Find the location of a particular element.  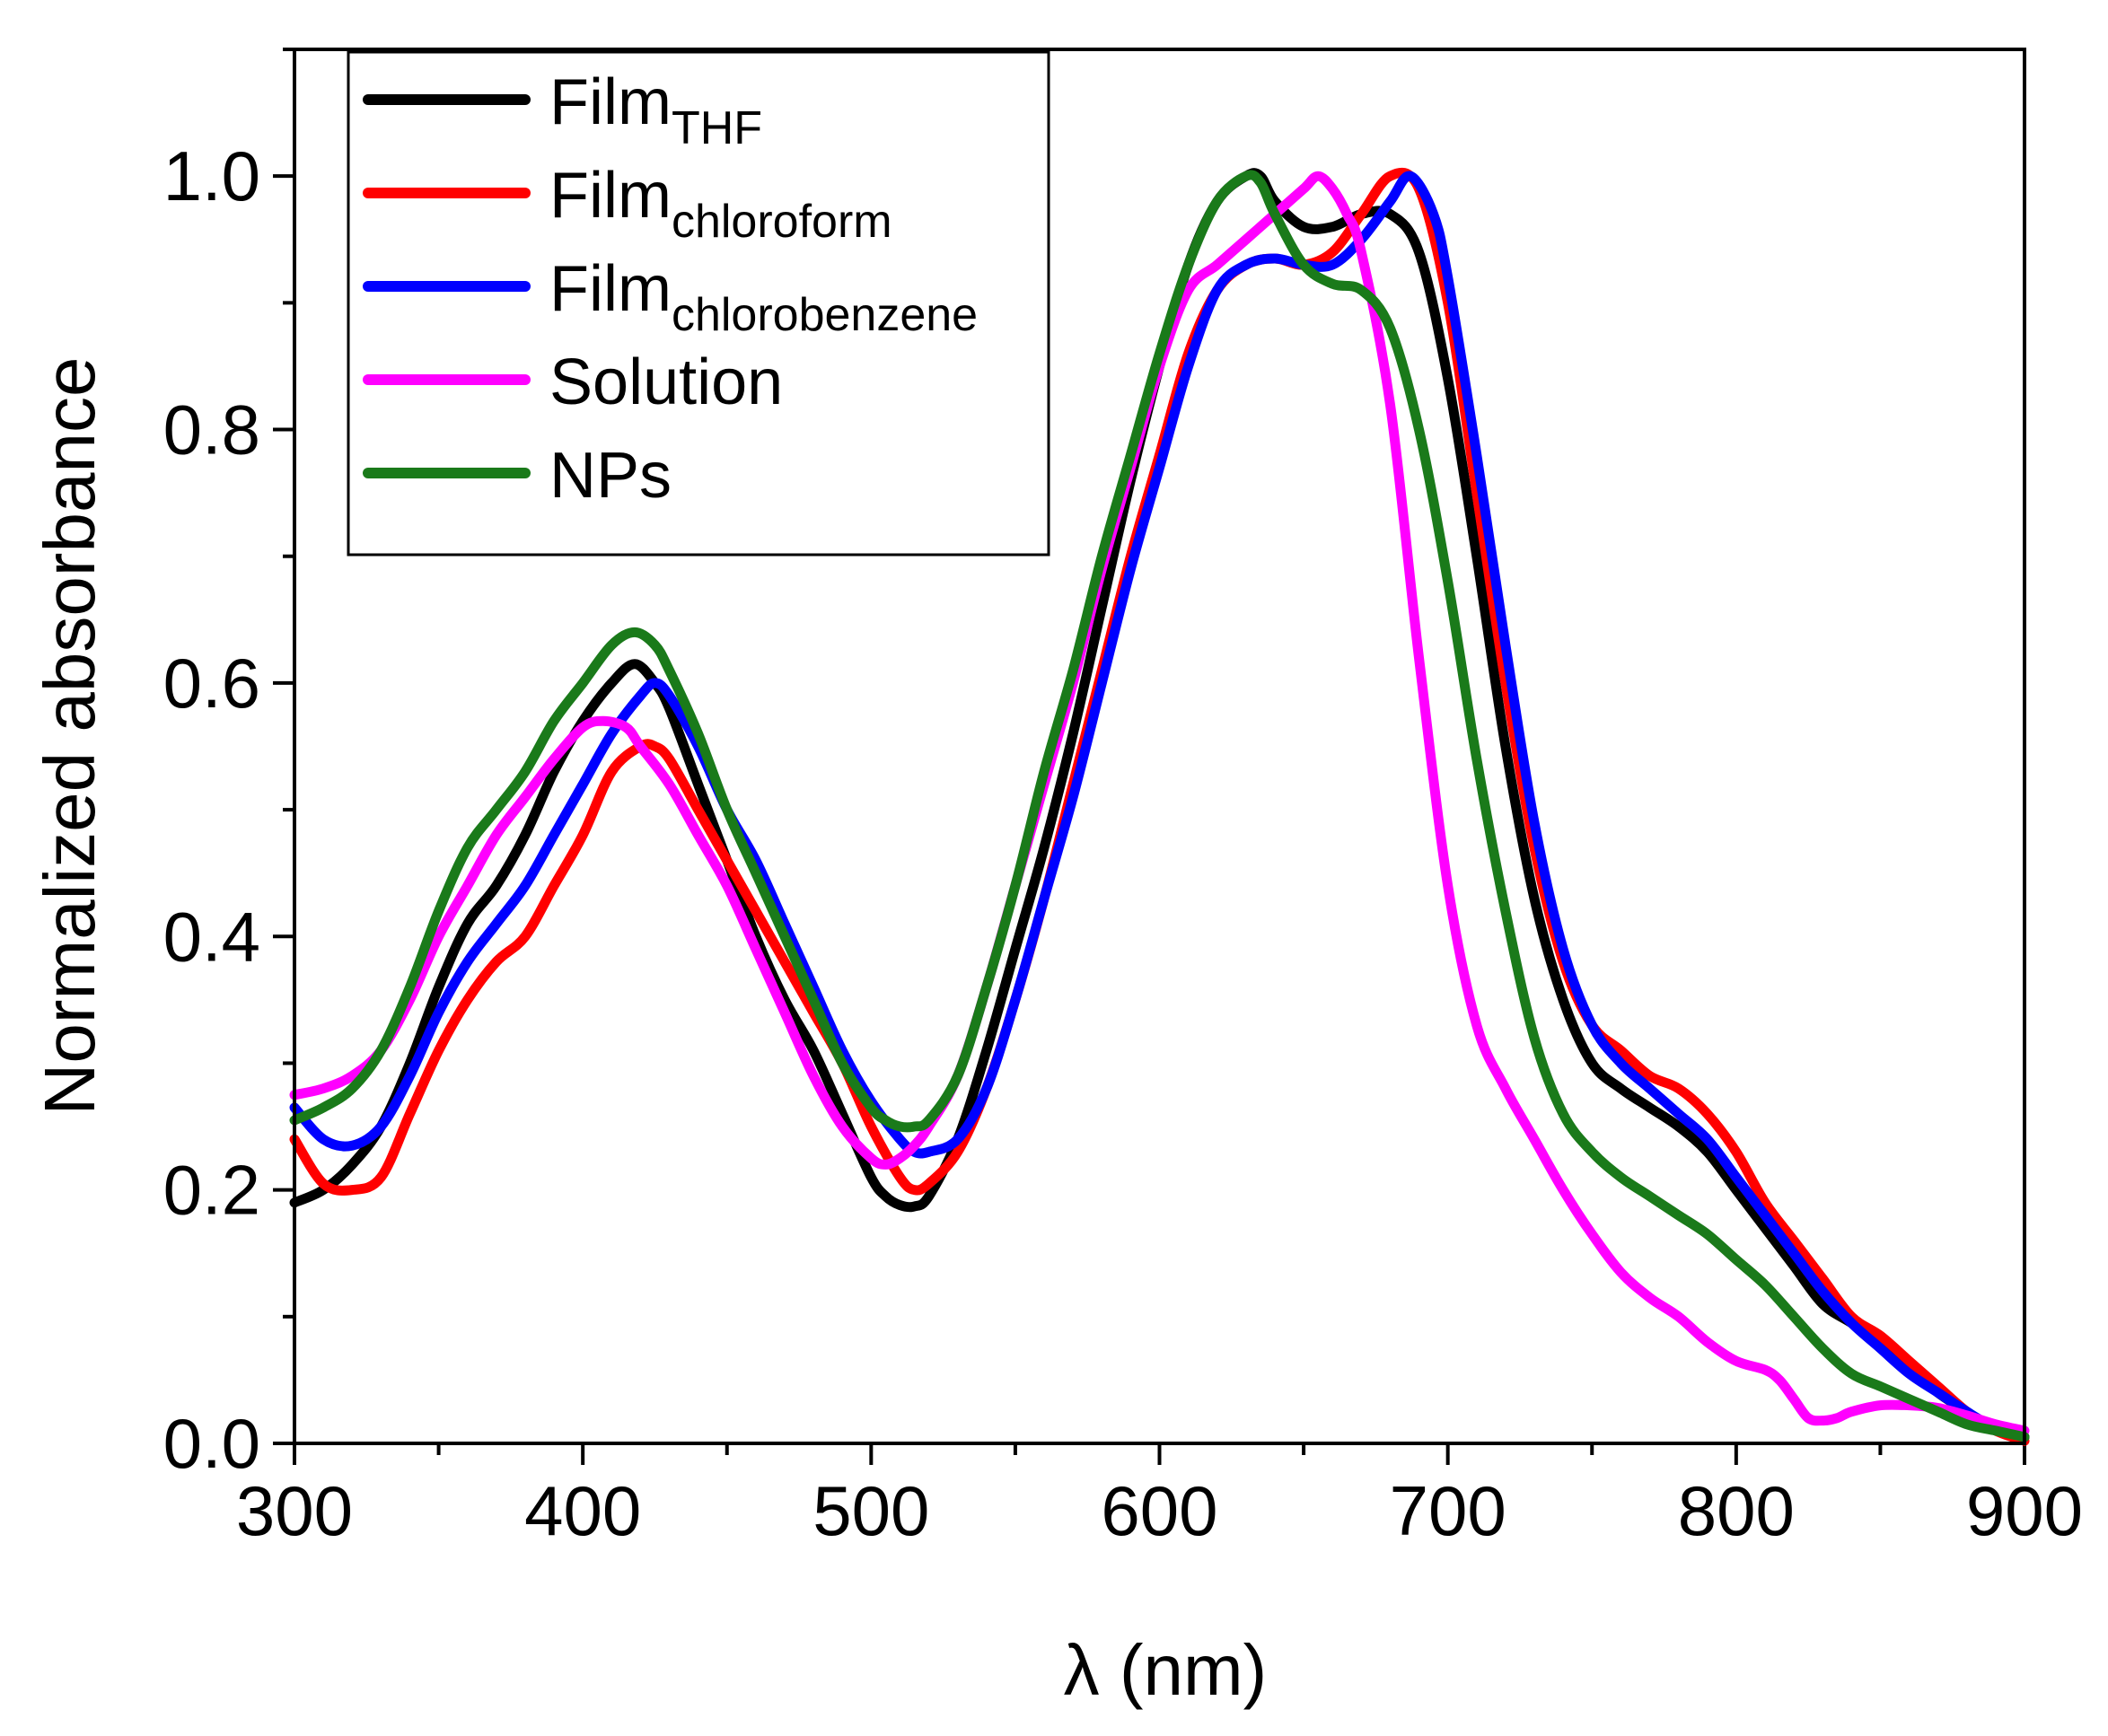

legend-label-text: Solution is located at coordinates (666, 382).